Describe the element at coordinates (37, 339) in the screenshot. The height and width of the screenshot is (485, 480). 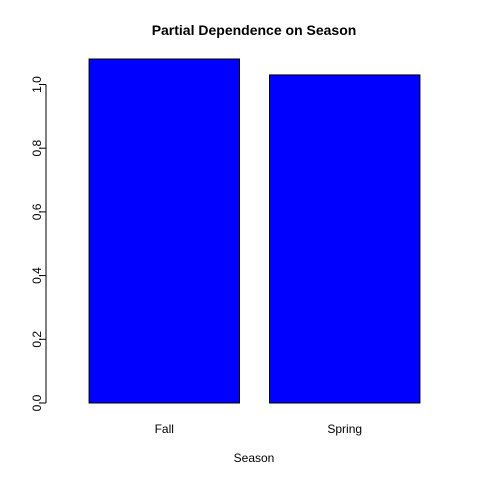
I see `y-tick-label: 0.2` at that location.